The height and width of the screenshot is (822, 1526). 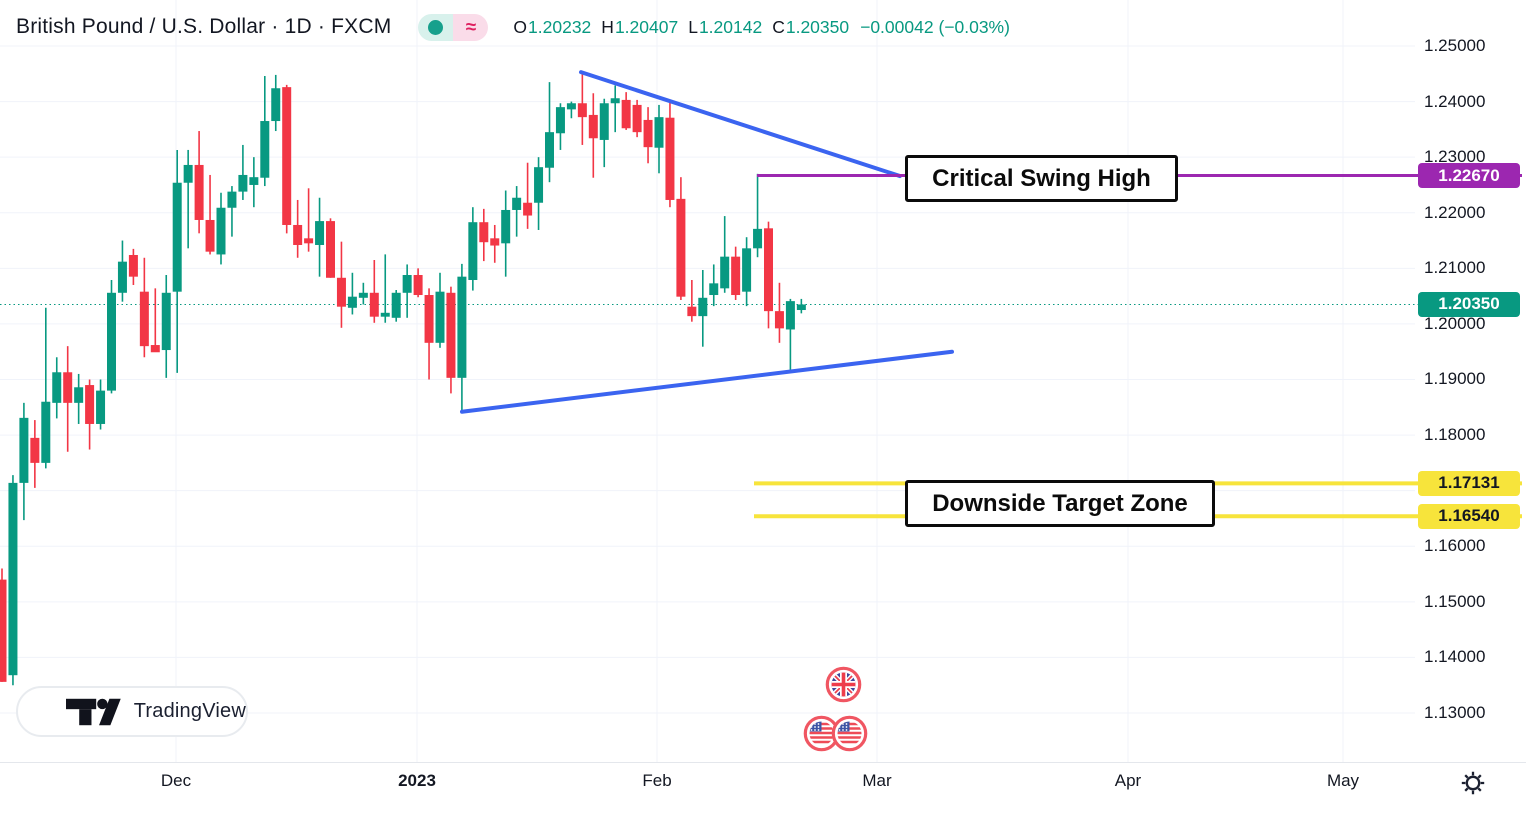 What do you see at coordinates (1469, 175) in the screenshot?
I see `swing-high-price-badge: 1.22670` at bounding box center [1469, 175].